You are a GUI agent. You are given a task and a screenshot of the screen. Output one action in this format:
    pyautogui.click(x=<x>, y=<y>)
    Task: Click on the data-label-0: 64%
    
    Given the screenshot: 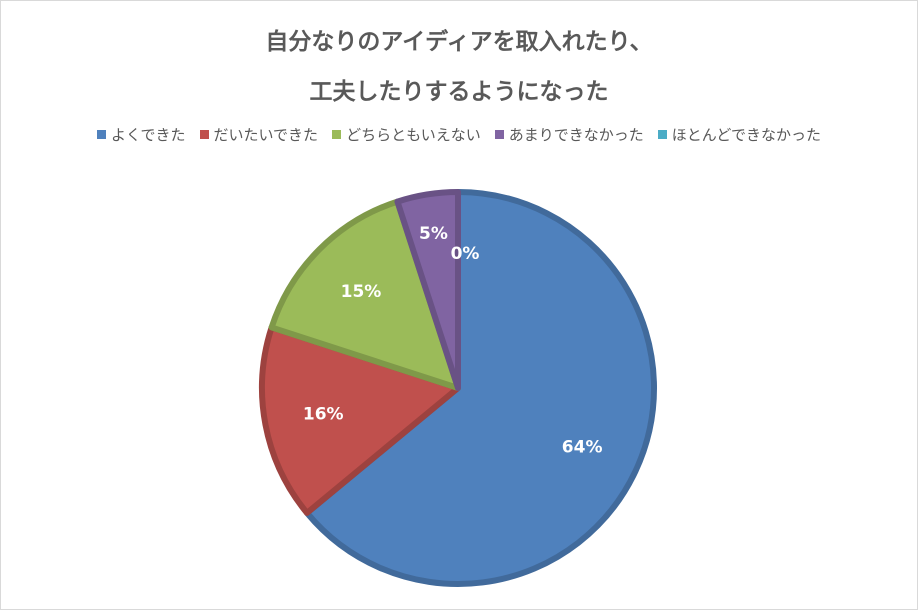 What is the action you would take?
    pyautogui.click(x=582, y=447)
    